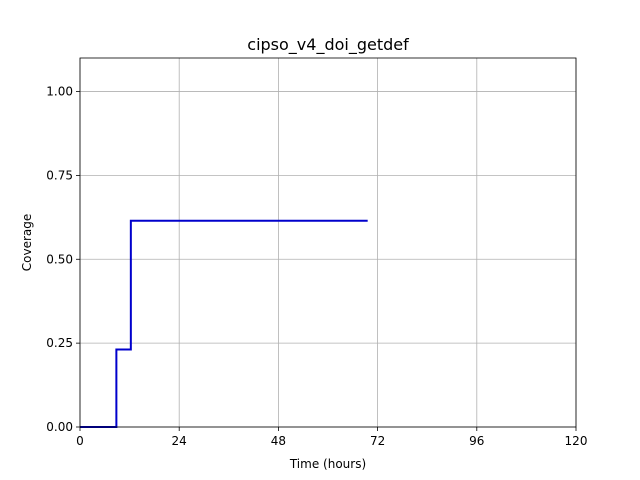 The image size is (640, 480). Describe the element at coordinates (278, 441) in the screenshot. I see `x-tick-label: 48` at that location.